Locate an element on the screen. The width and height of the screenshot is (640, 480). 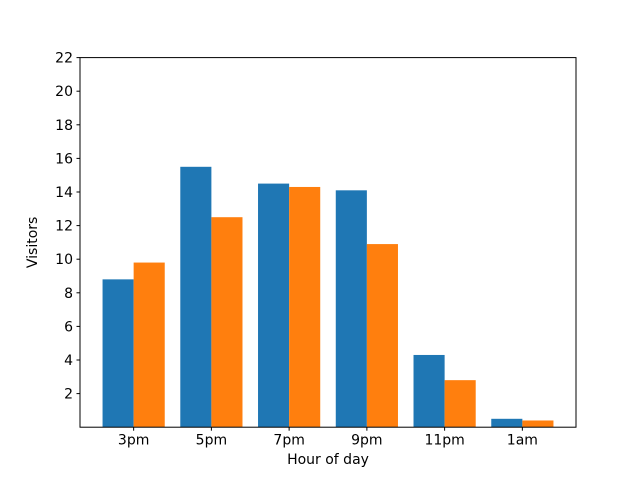
bar-series-blue-3pm is located at coordinates (118, 353).